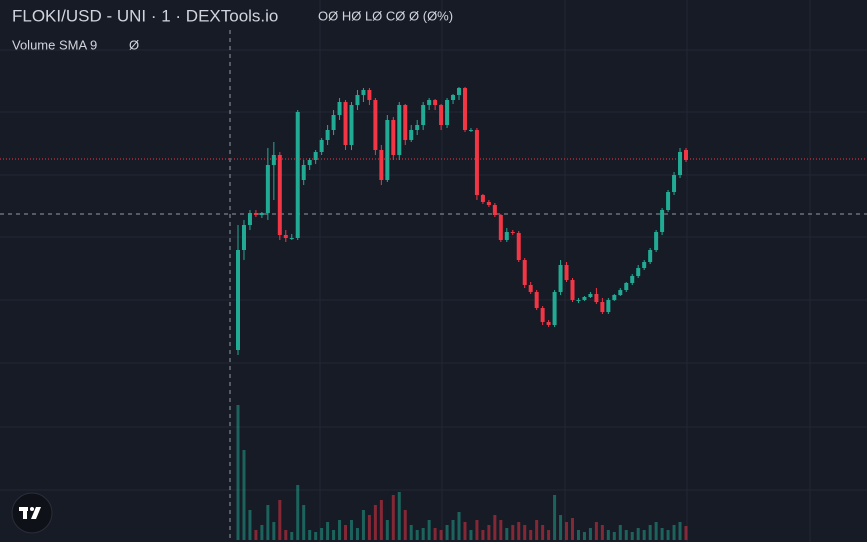  I want to click on logo, so click(32, 513).